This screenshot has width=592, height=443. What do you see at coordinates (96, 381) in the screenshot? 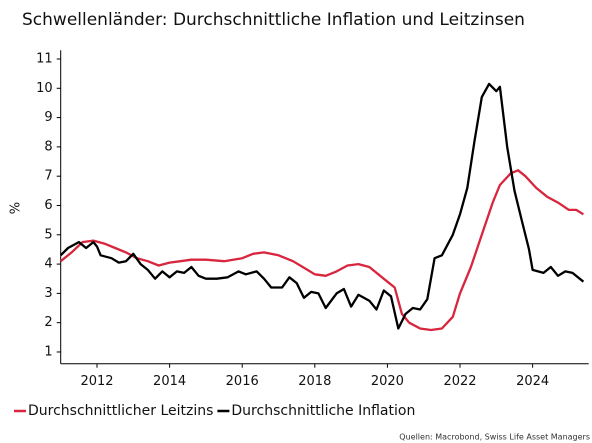
I see `x-tick-label: 2012` at bounding box center [96, 381].